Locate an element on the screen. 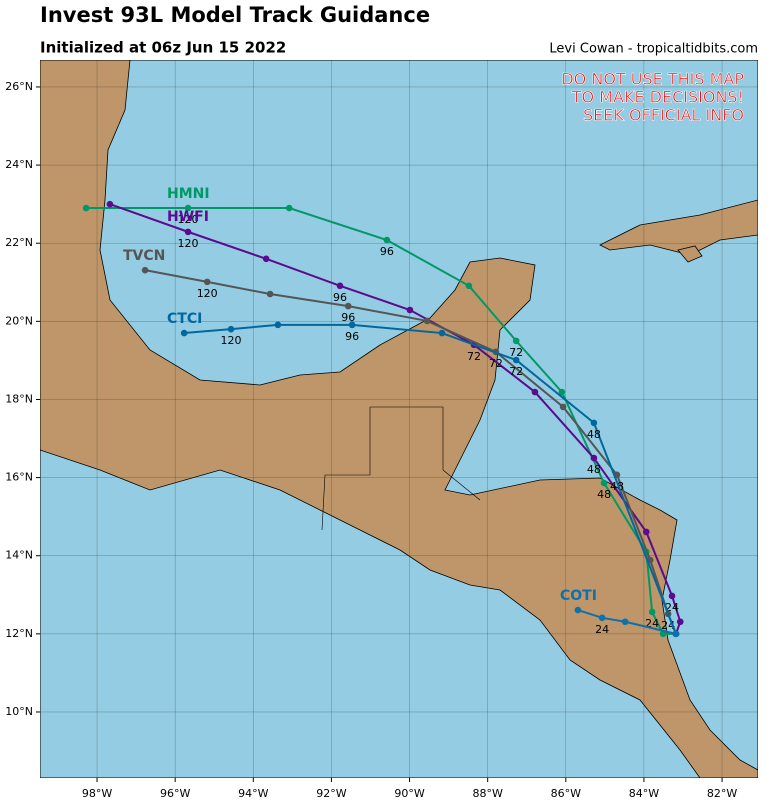 The image size is (768, 805). y-tick-label: 26°N is located at coordinates (19, 86).